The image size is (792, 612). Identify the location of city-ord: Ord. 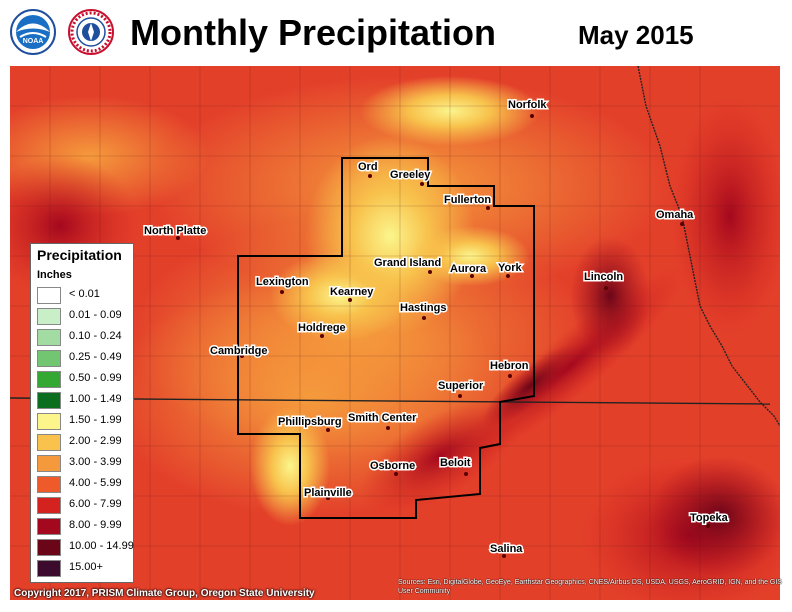
(368, 169).